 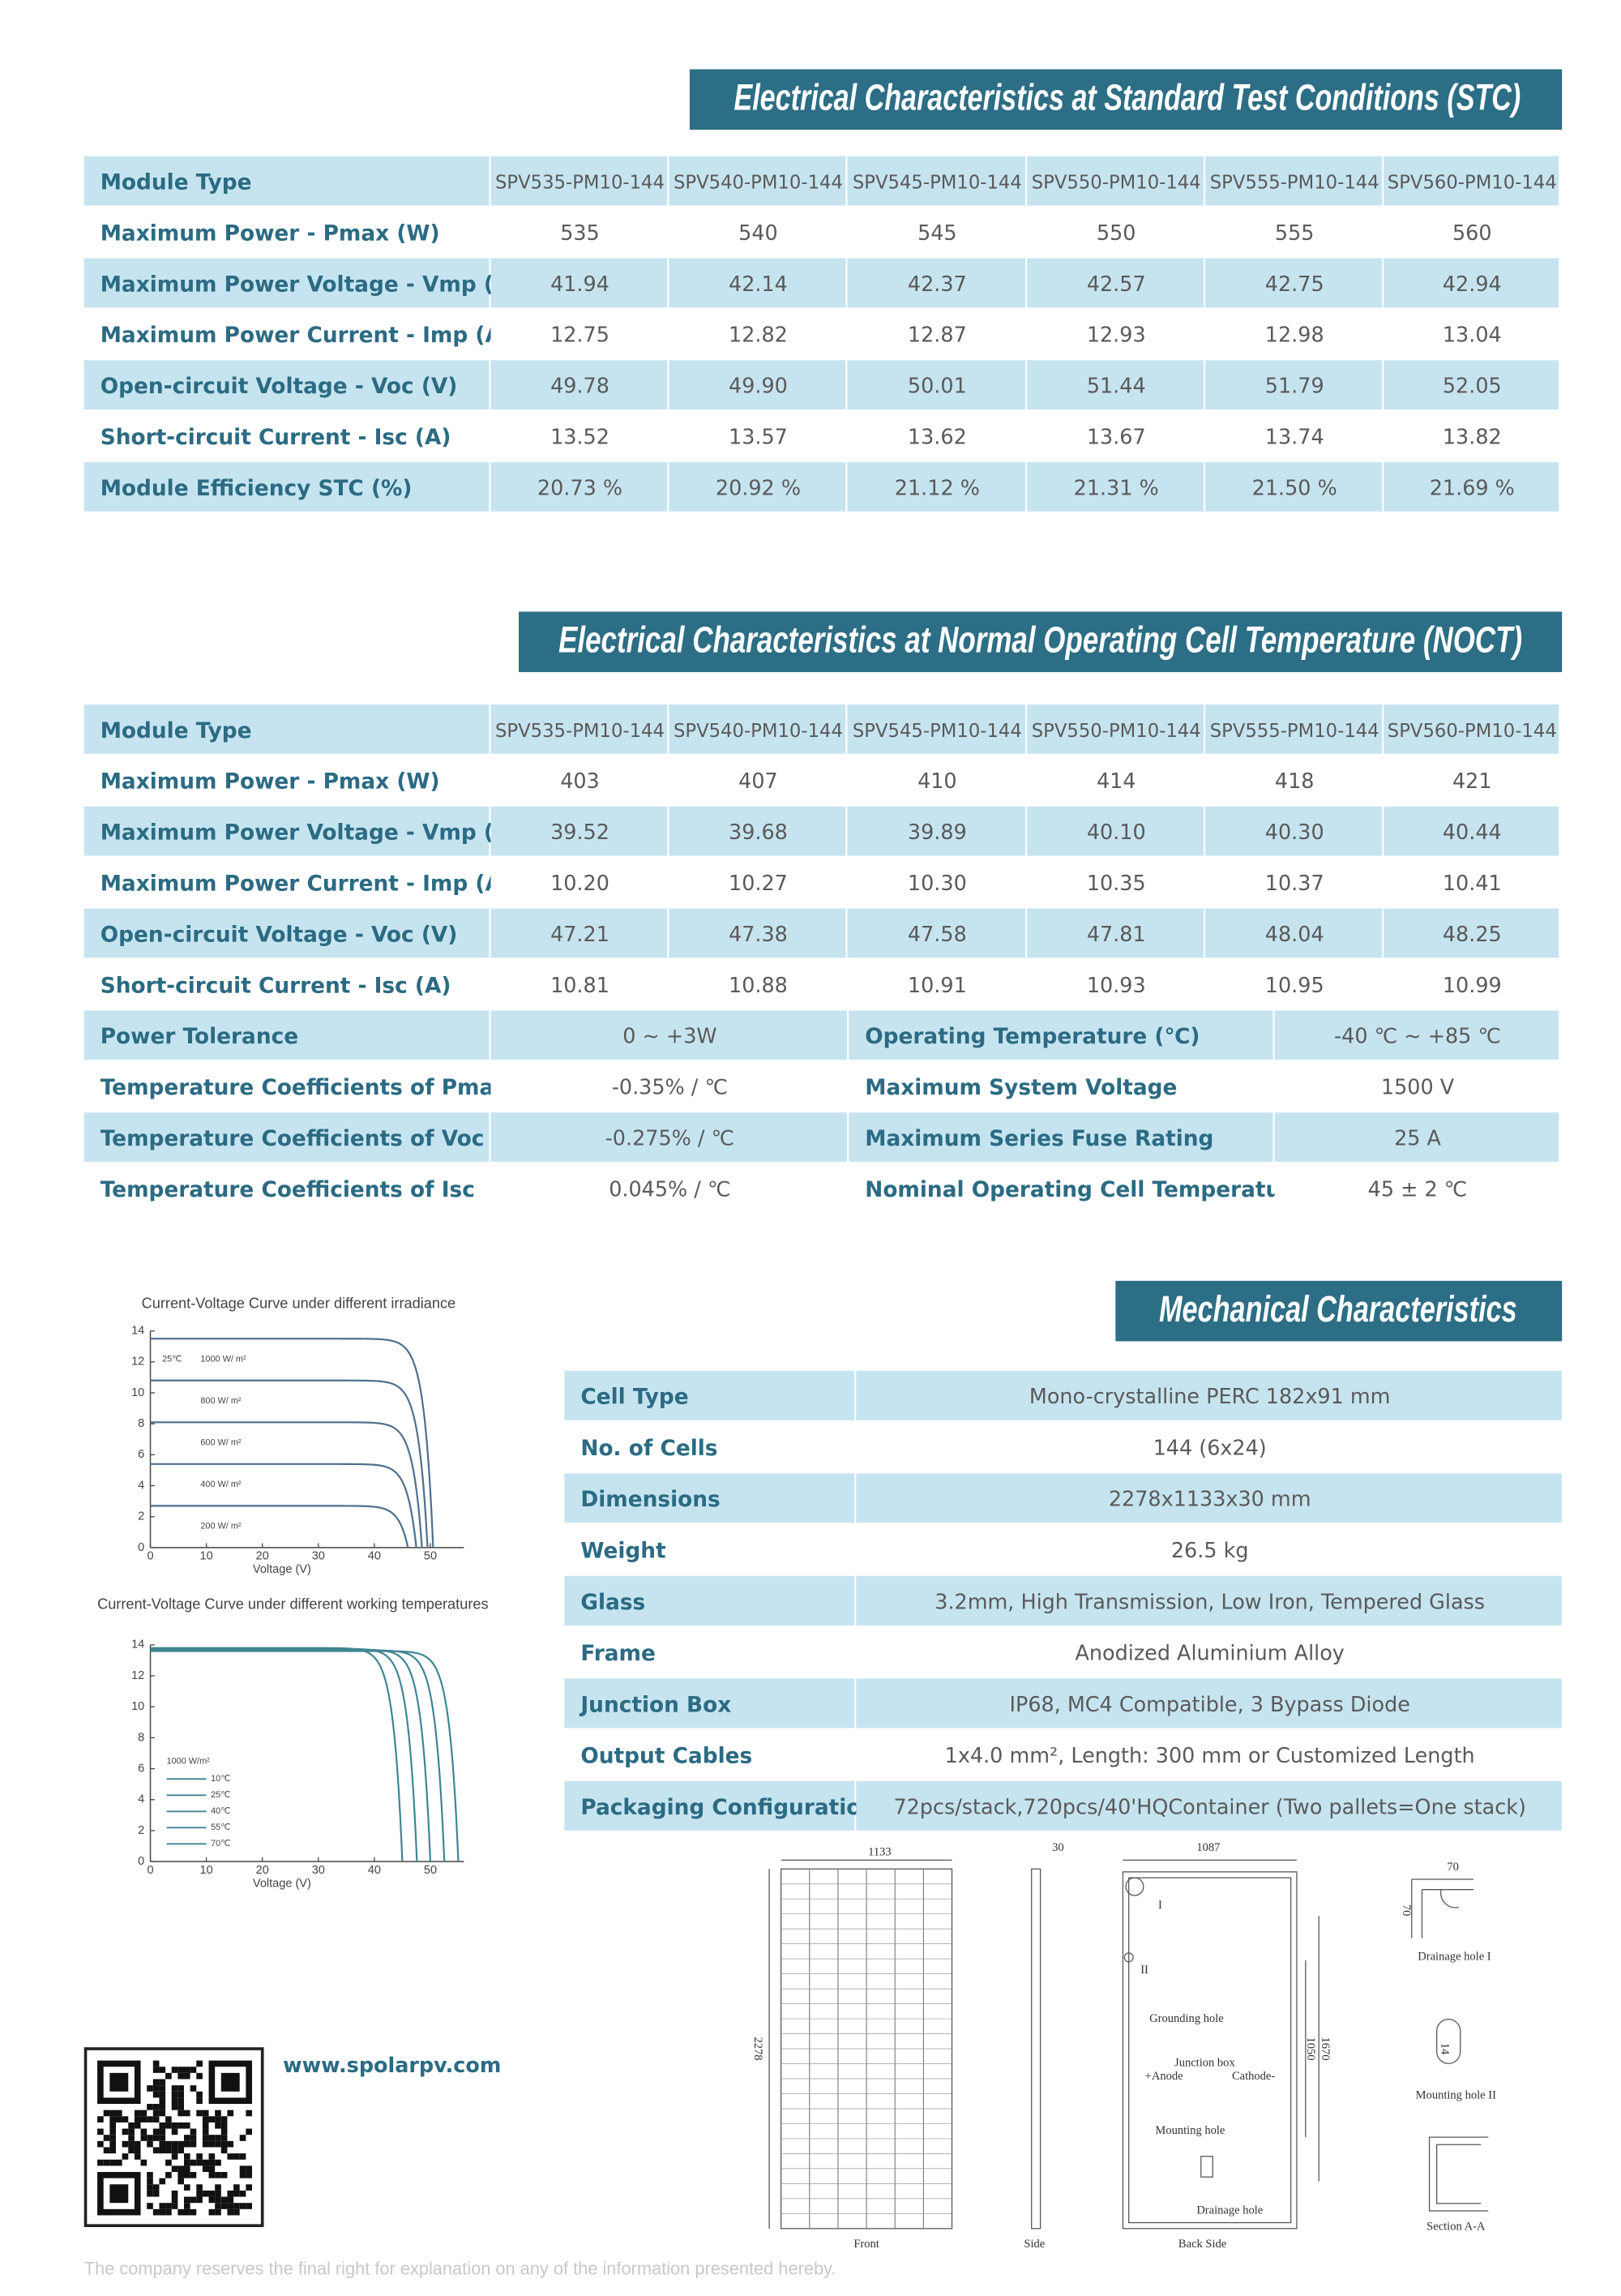 I want to click on legend-label: 25℃, so click(x=220, y=1795).